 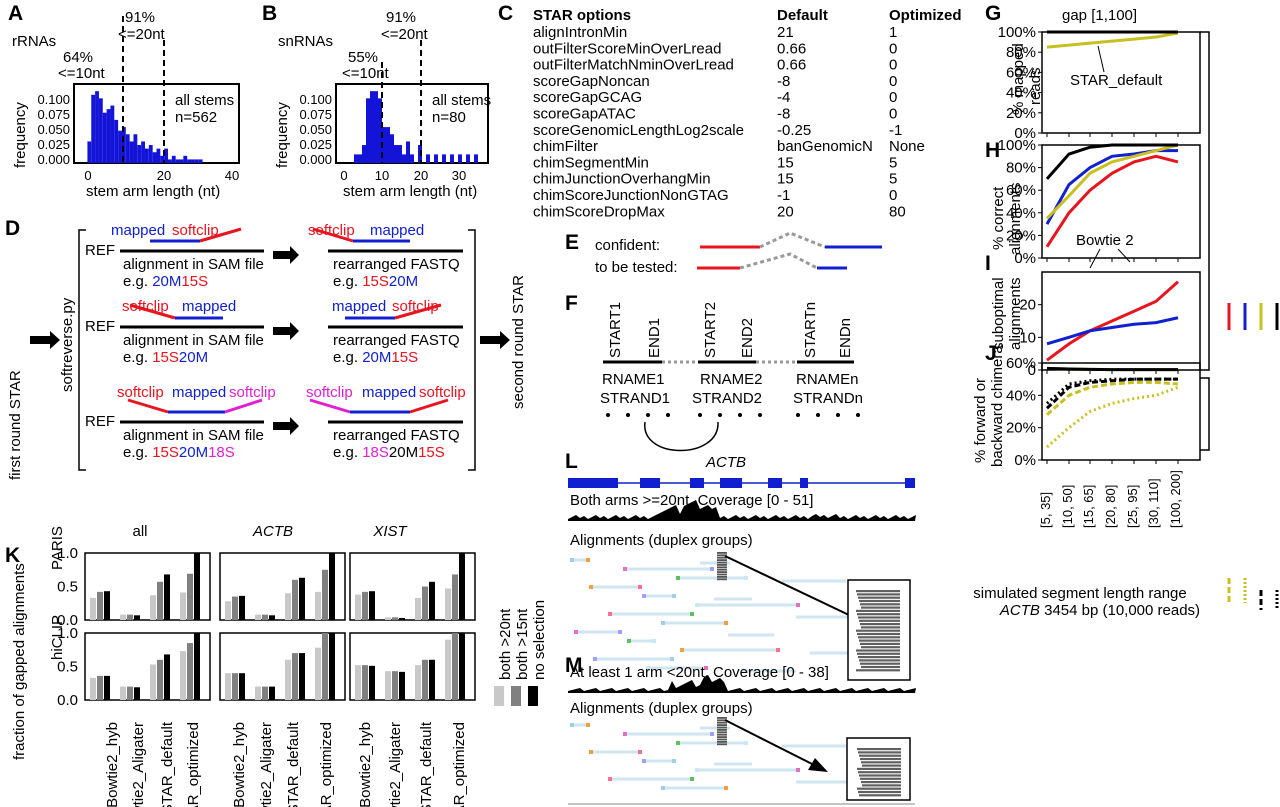 What do you see at coordinates (715, 114) in the screenshot?
I see `table-row: scoreGapATAC -8 0` at bounding box center [715, 114].